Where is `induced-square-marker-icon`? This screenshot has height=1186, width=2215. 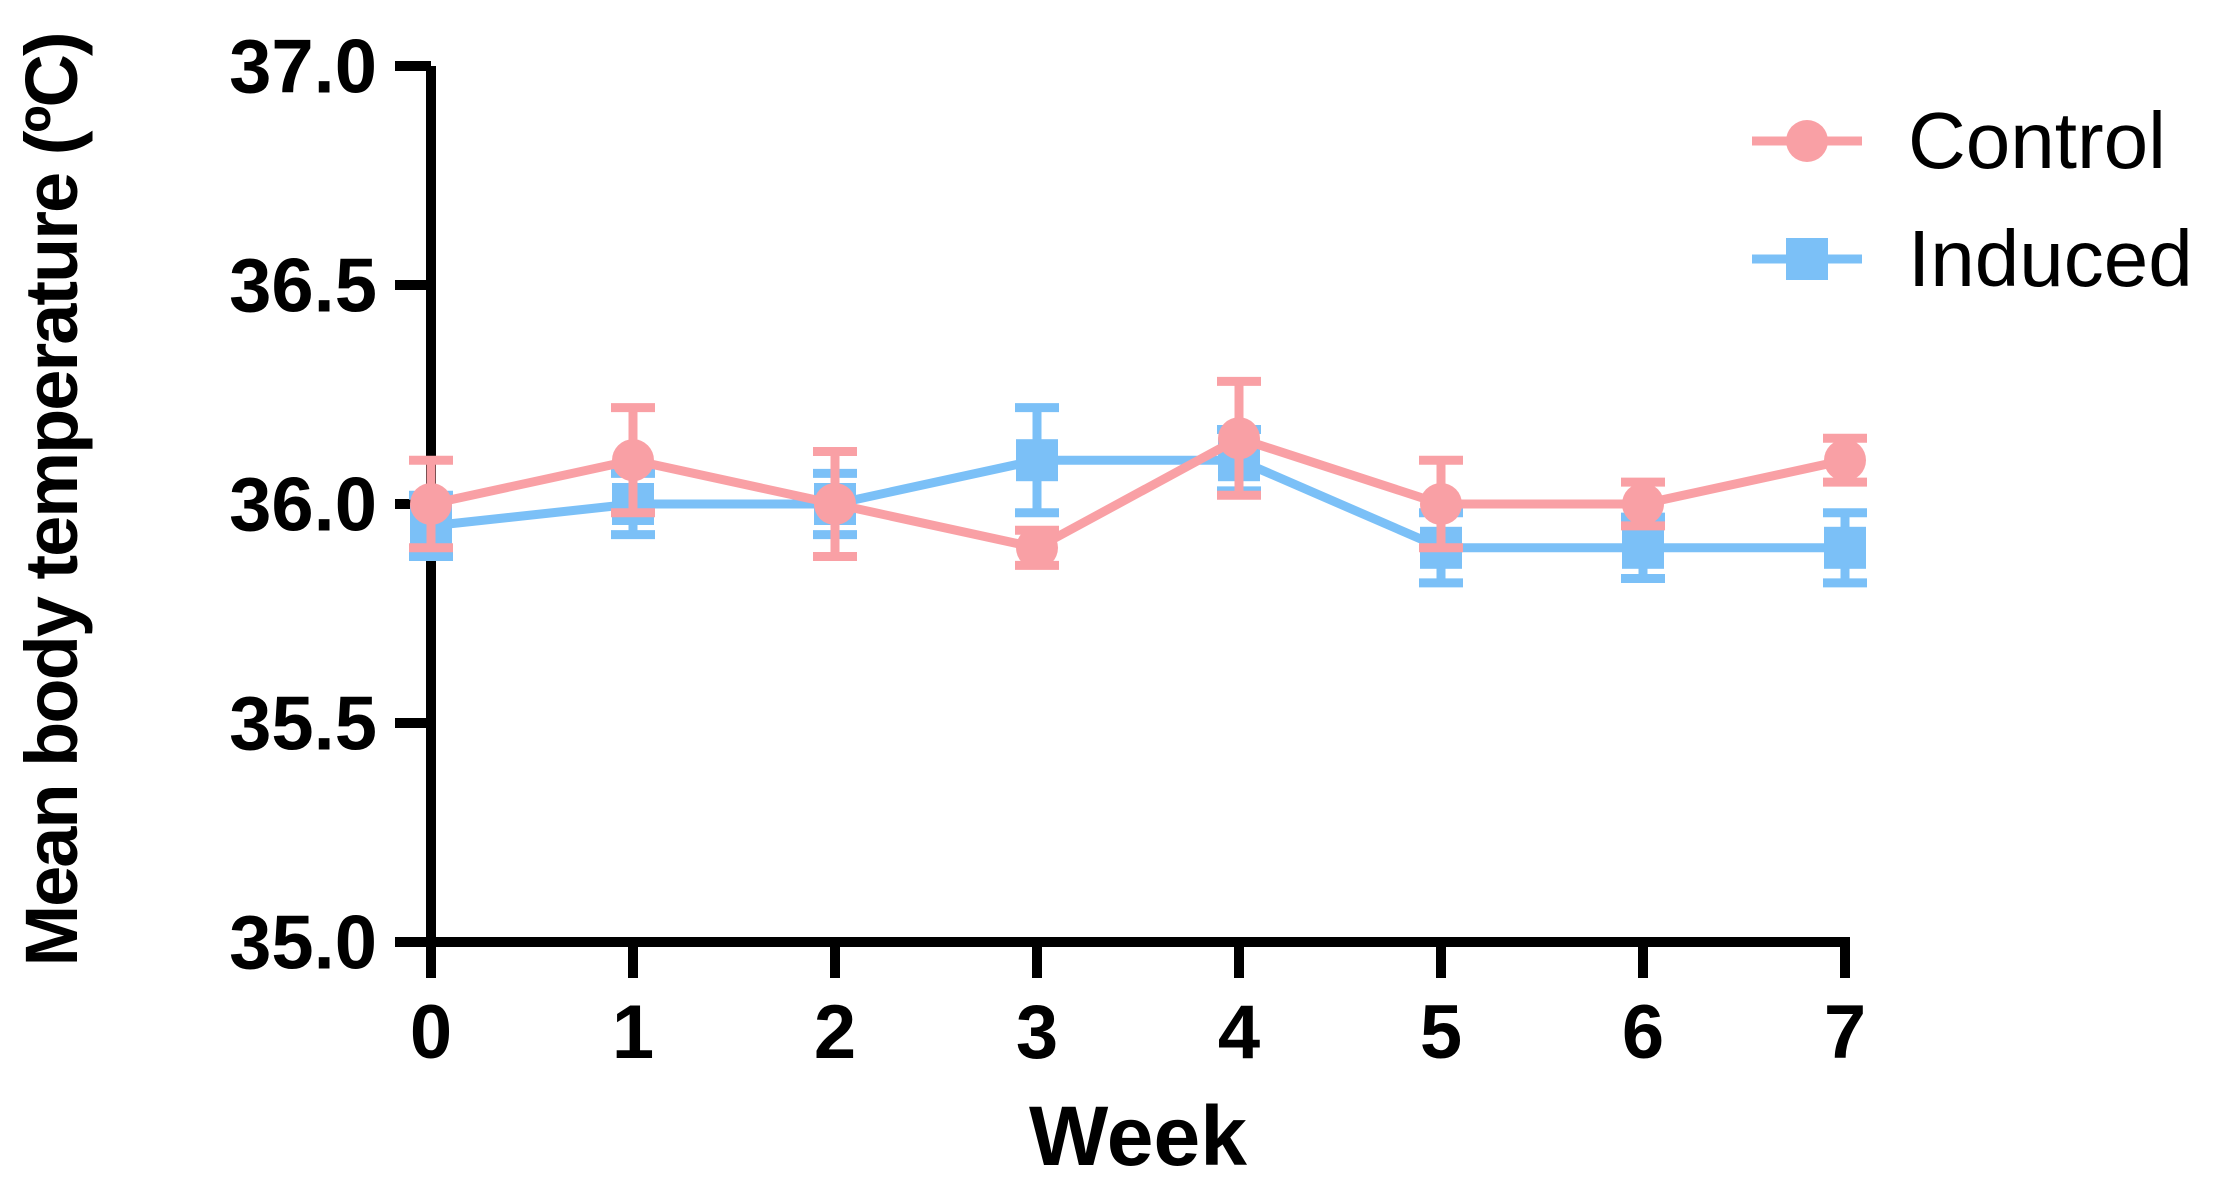
induced-square-marker-icon is located at coordinates (1807, 259).